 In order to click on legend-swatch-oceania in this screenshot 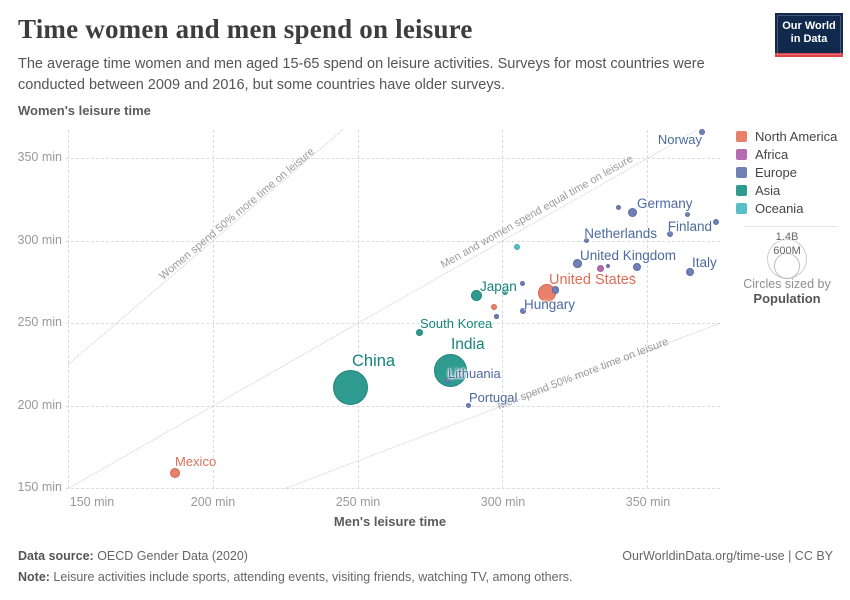, I will do `click(741, 208)`.